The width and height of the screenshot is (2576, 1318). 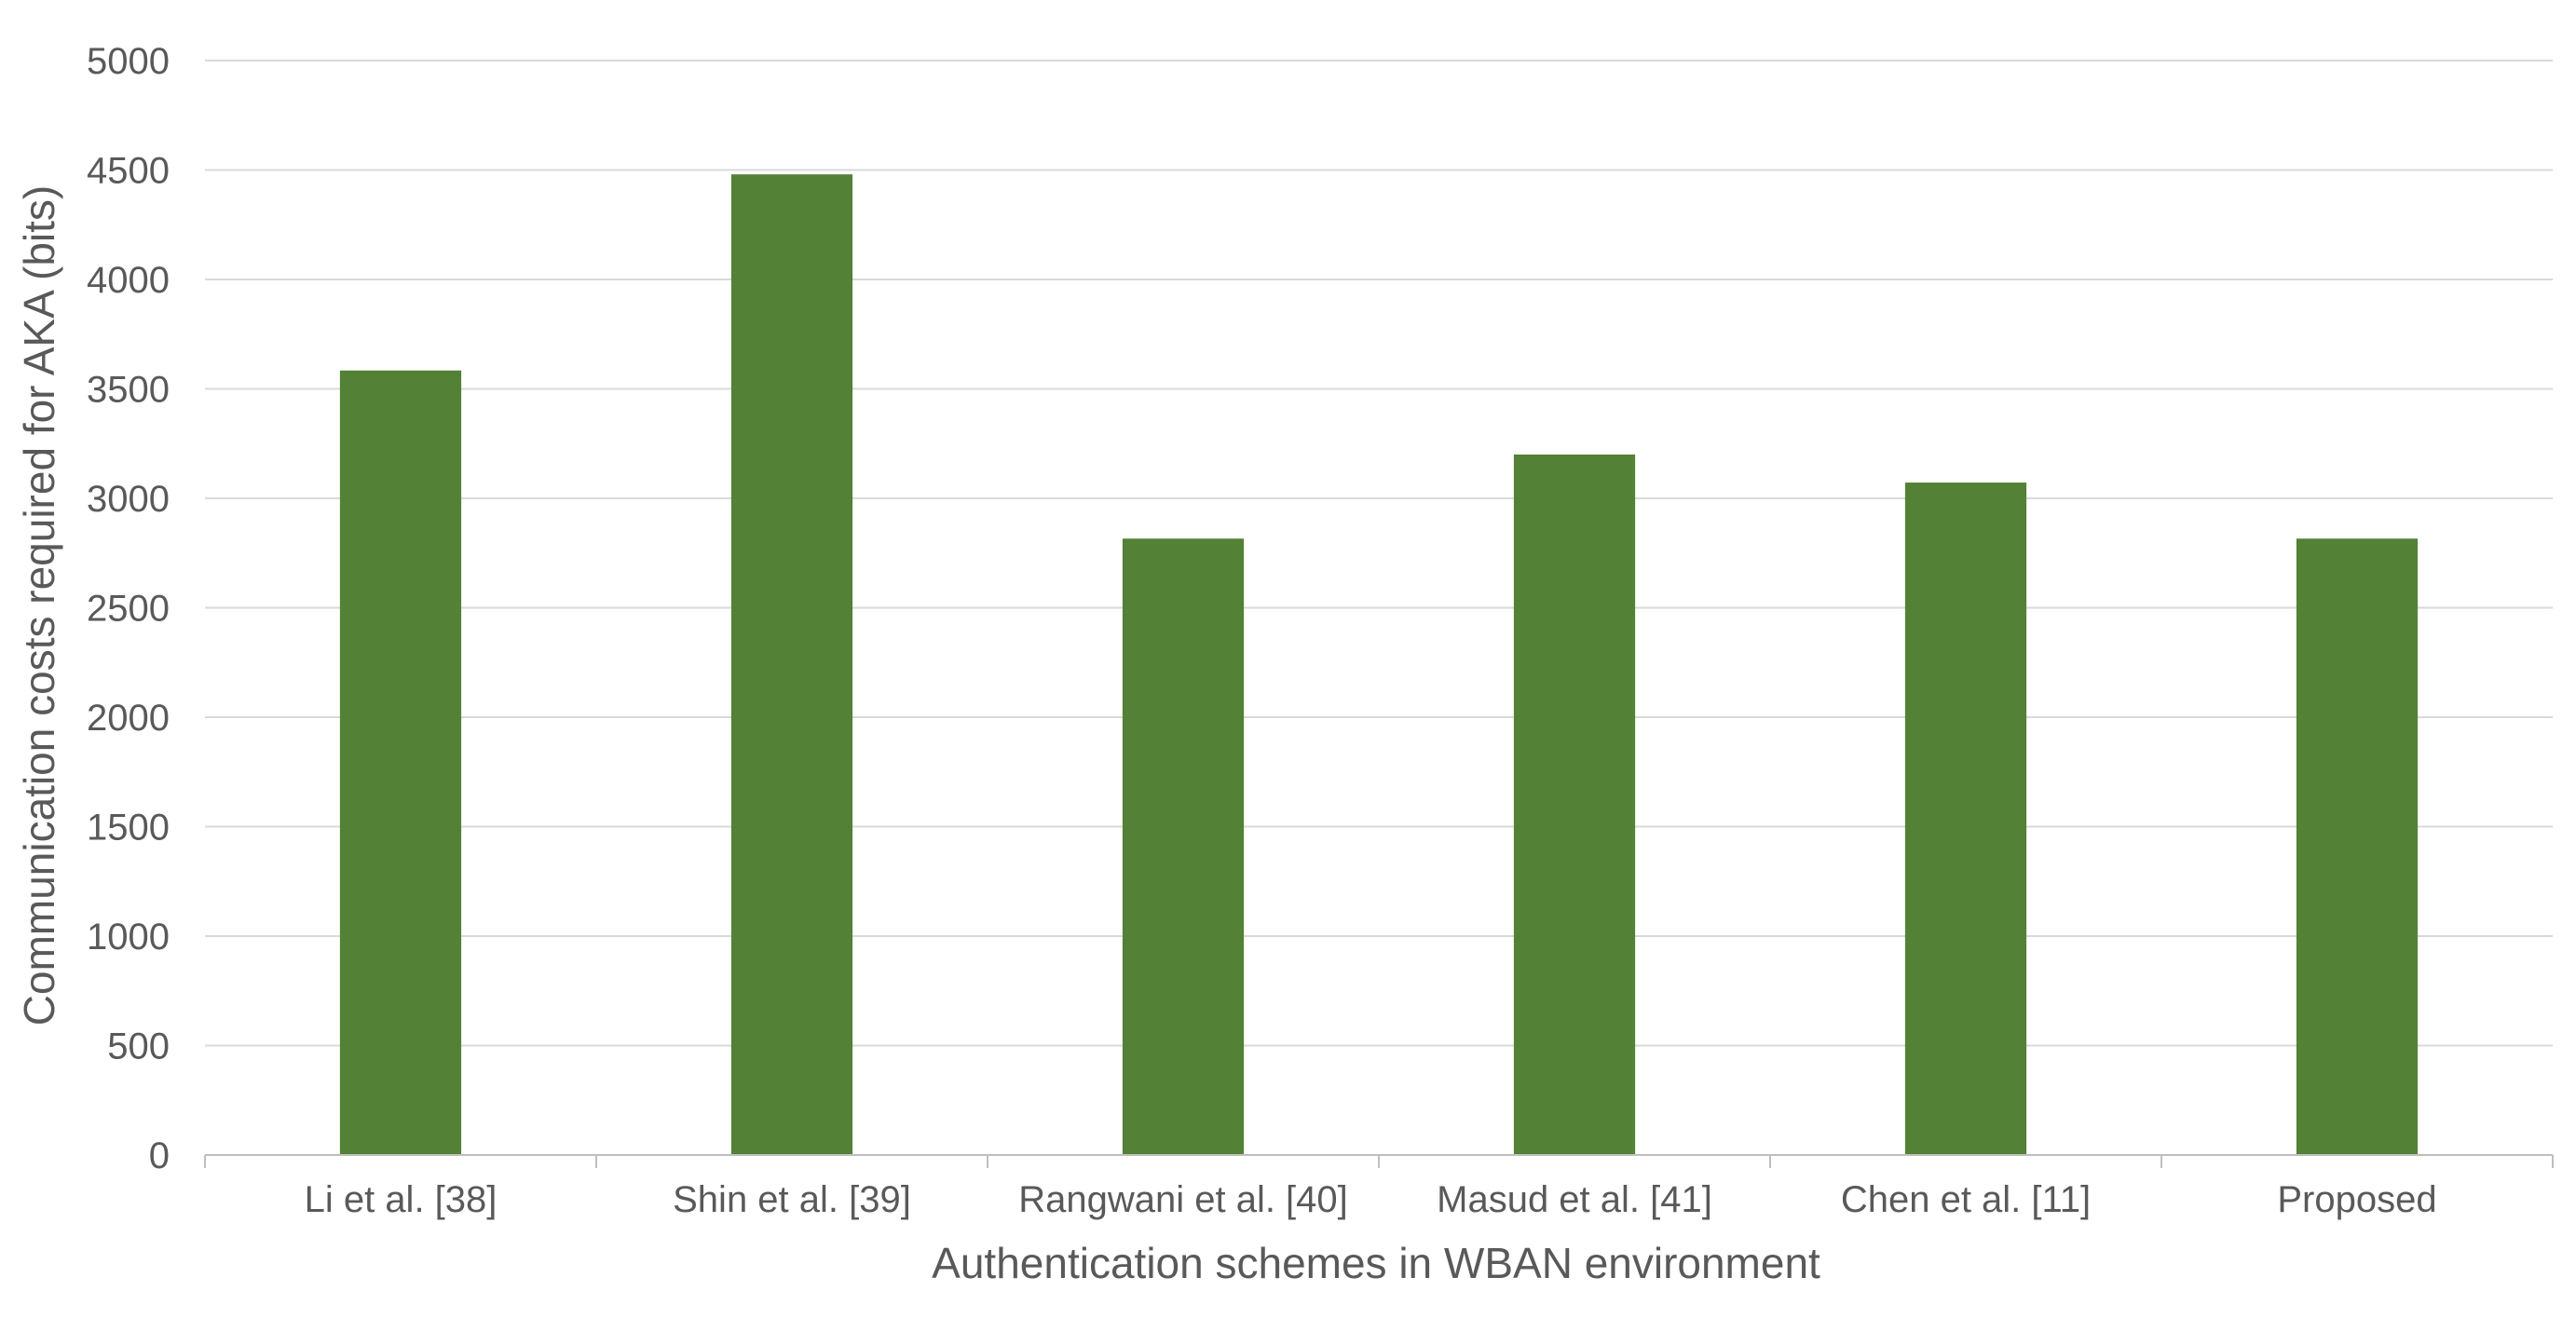 What do you see at coordinates (128, 172) in the screenshot?
I see `y-tick-label: 4500` at bounding box center [128, 172].